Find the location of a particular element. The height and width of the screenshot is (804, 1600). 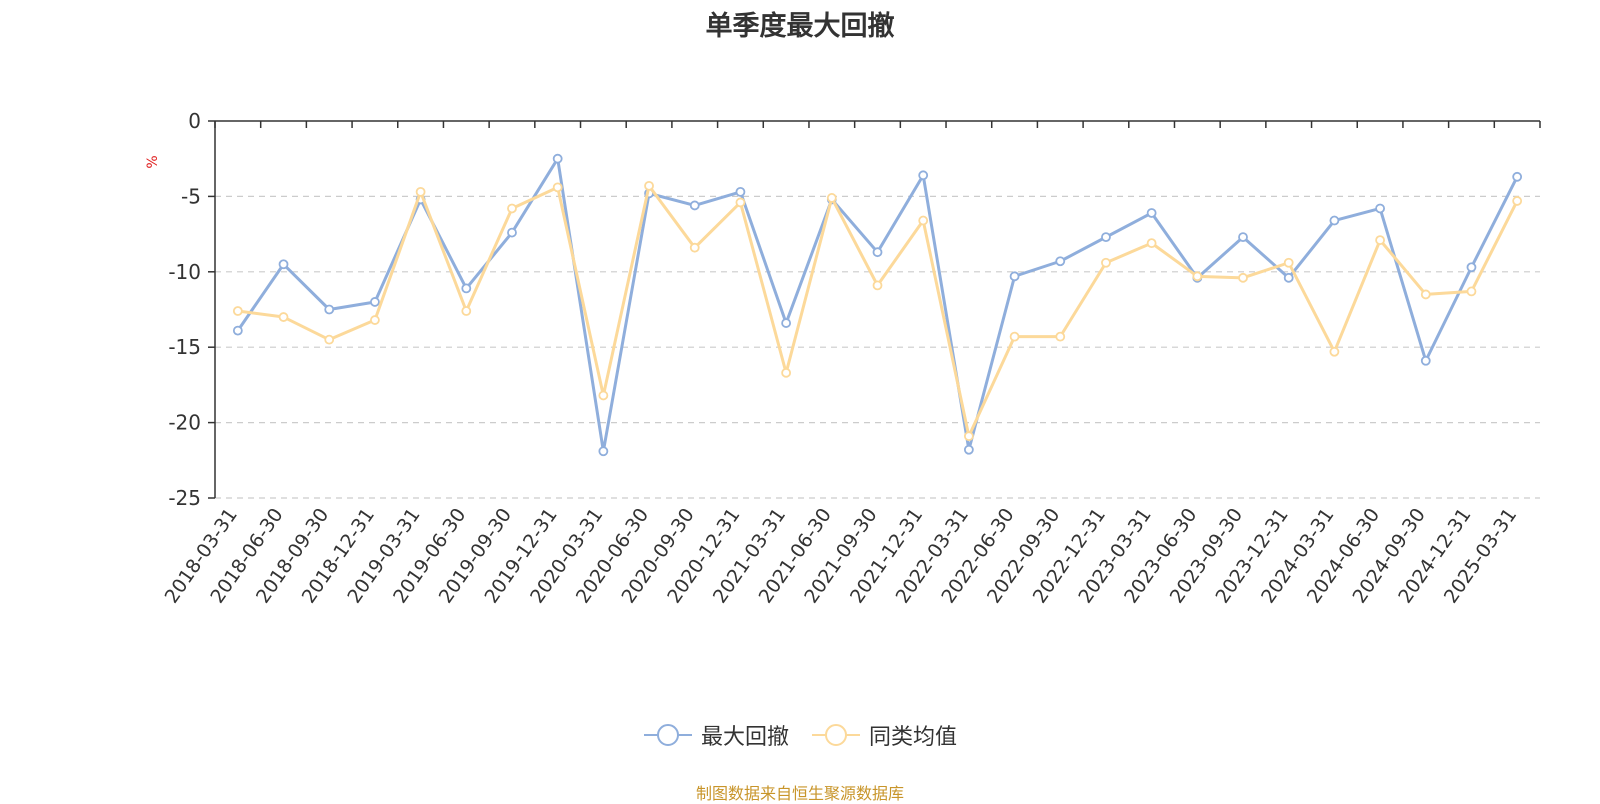

y-tick-label: -25 is located at coordinates (184, 498).